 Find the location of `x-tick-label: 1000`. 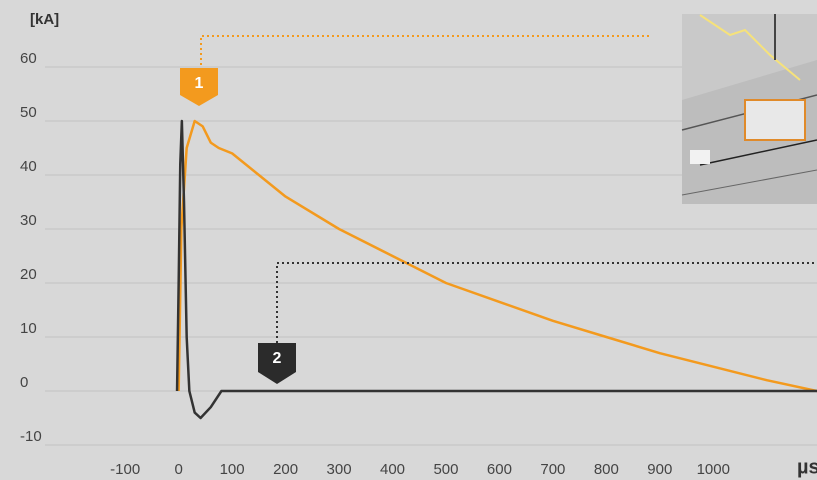

x-tick-label: 1000 is located at coordinates (713, 469).